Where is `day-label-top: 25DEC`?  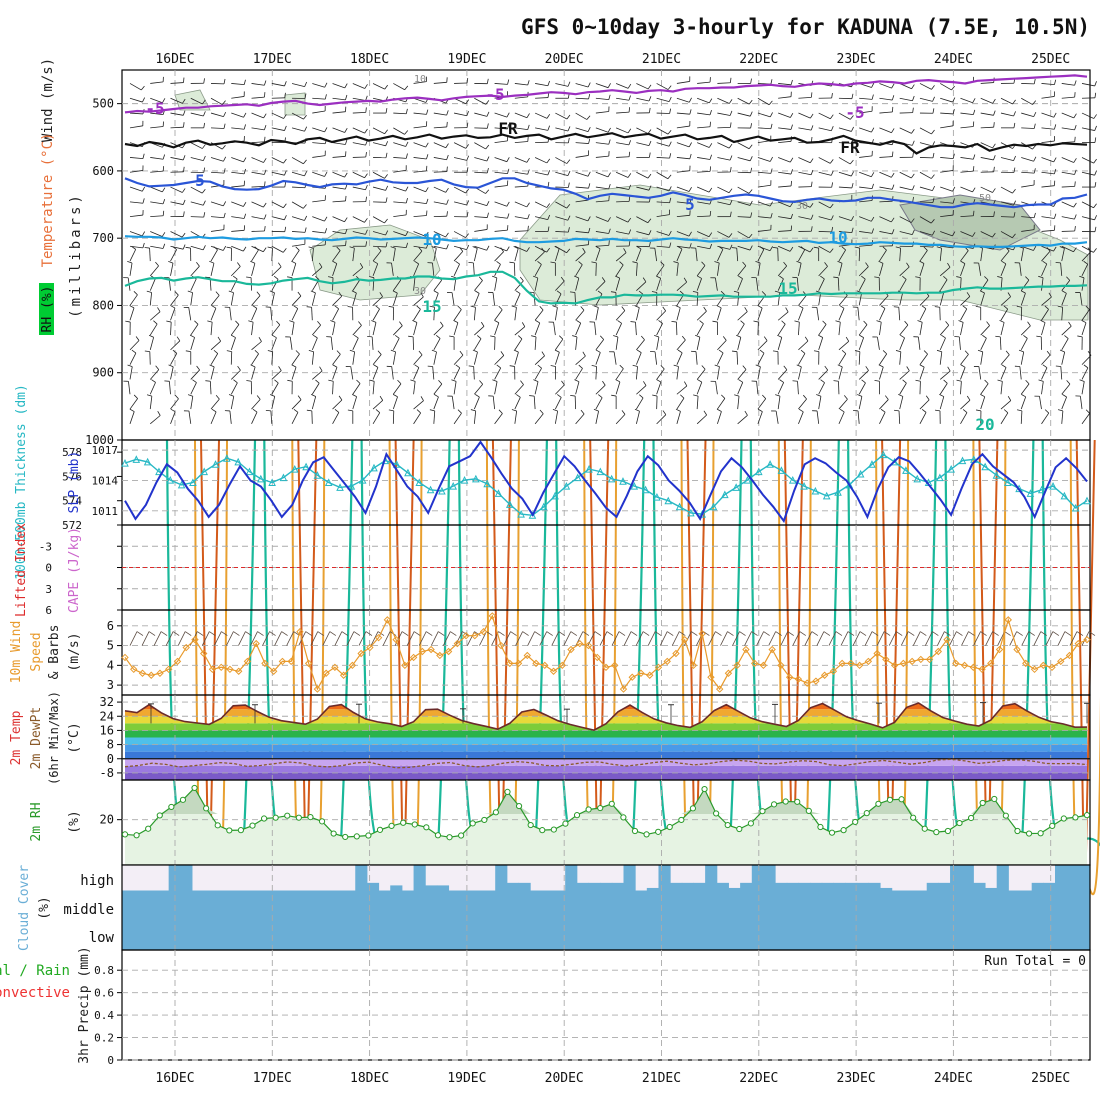
day-label-top: 25DEC is located at coordinates (1050, 59).